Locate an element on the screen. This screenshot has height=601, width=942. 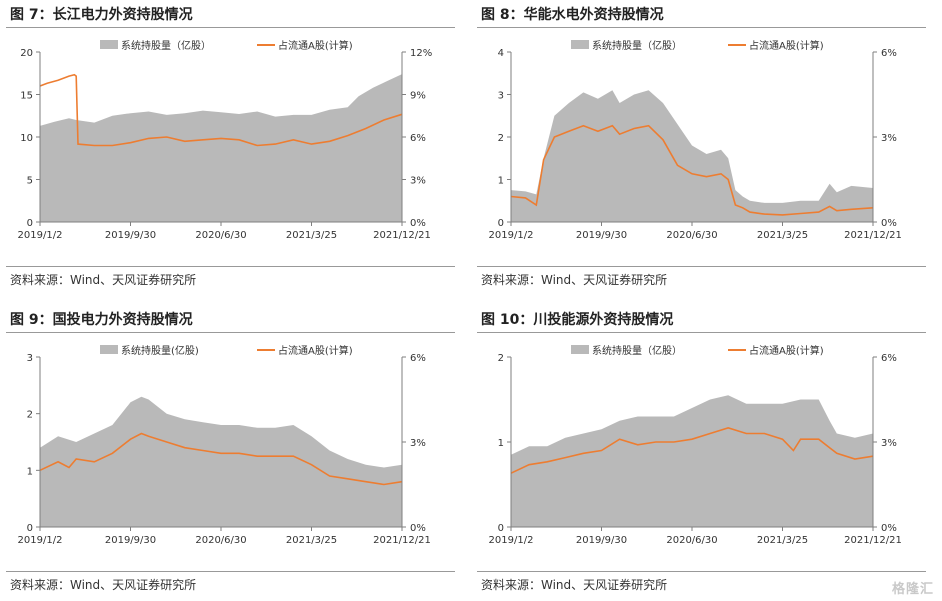
y-tick-label: 5 is located at coordinates (30, 181).